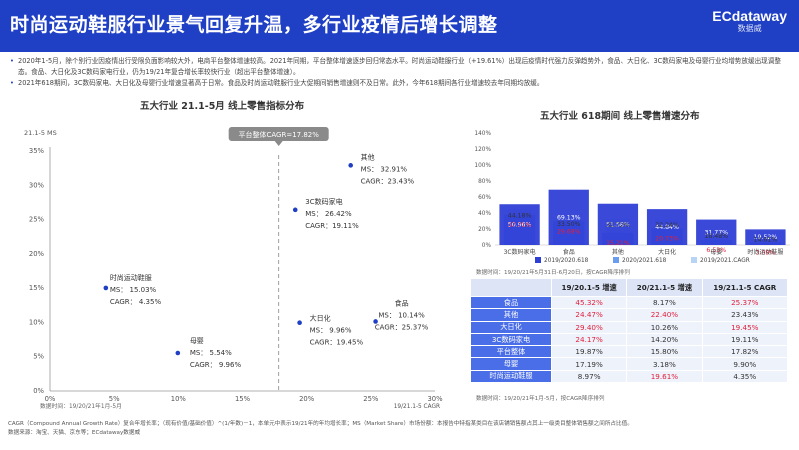 Image resolution: width=799 pixels, height=450 pixels. I want to click on legend-label: 2020/2021.618, so click(644, 261).